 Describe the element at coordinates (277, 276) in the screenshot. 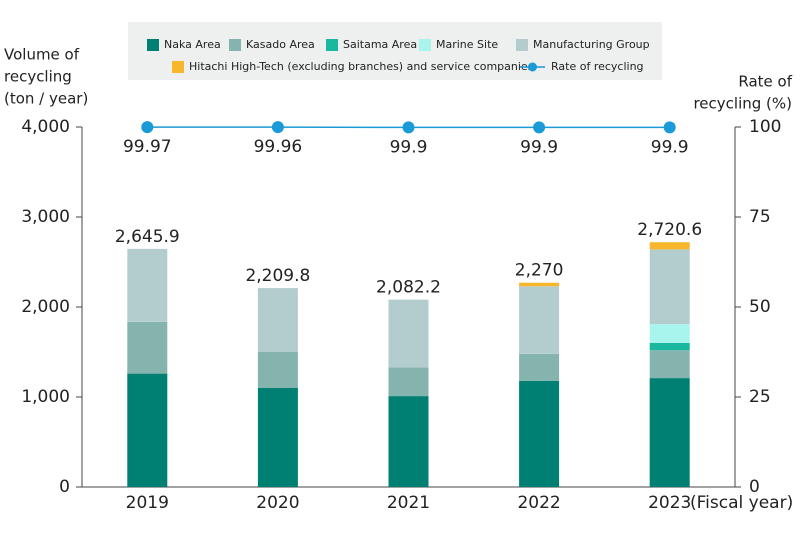

I see `total-label: 2,209.8` at that location.